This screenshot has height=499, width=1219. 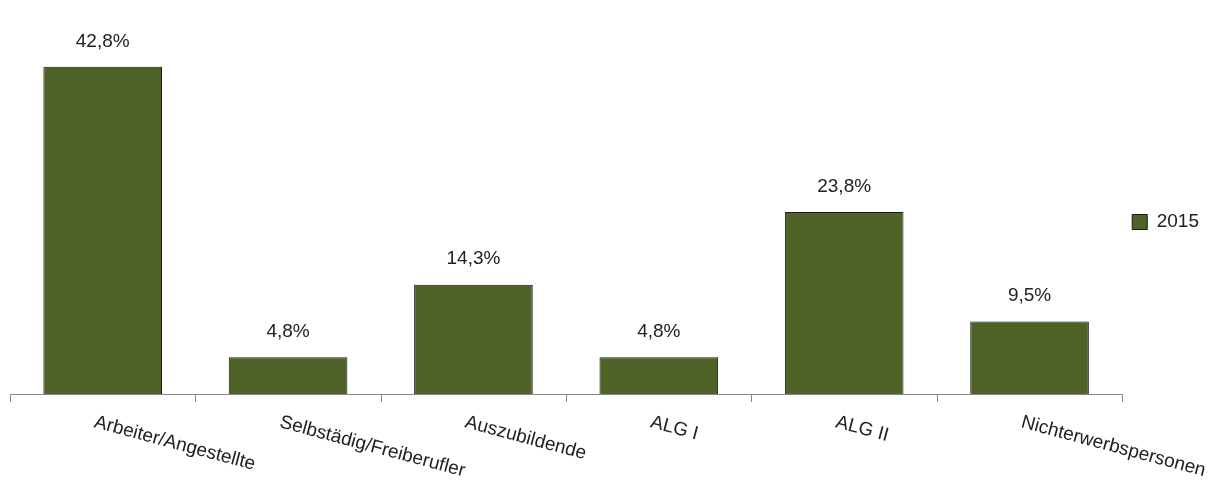 I want to click on data-label: 23,8%, so click(x=844, y=185).